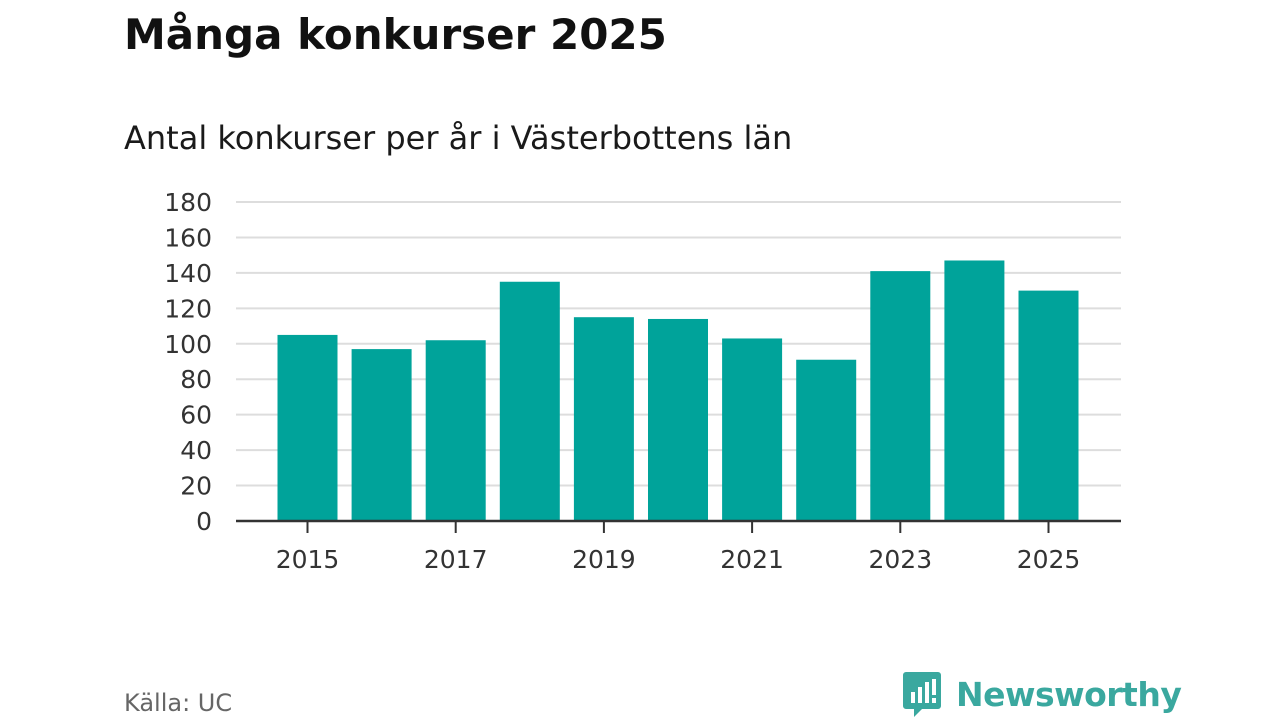 The image size is (1280, 720). I want to click on bar-2017, so click(455, 430).